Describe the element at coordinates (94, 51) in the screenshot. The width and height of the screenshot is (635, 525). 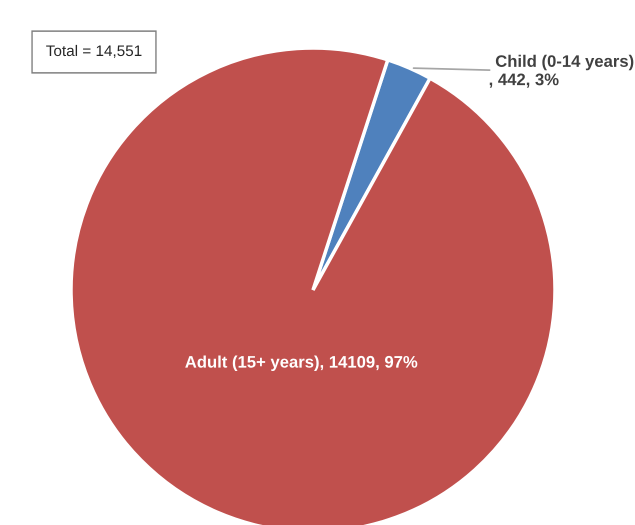
I see `text: Total = 14,551` at that location.